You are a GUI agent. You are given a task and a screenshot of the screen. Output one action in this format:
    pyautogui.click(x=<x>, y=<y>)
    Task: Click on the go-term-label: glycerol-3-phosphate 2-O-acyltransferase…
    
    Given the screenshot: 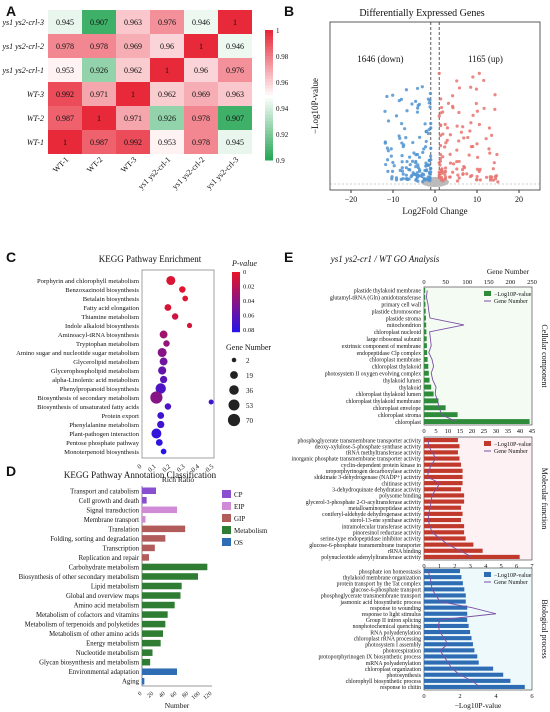 What is the action you would take?
    pyautogui.click(x=363, y=502)
    